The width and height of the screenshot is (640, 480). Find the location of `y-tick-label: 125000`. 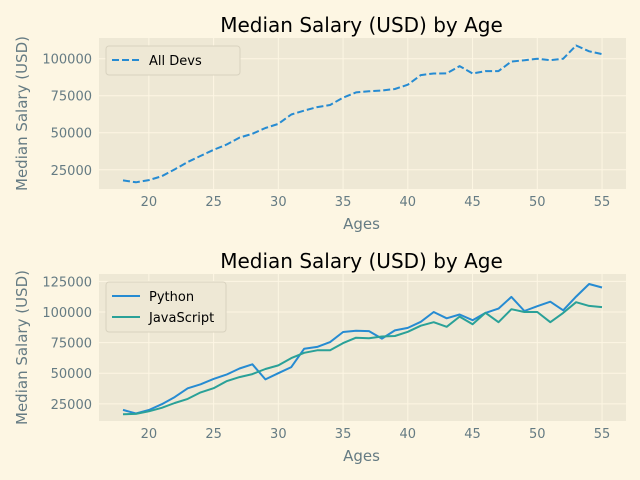

y-tick-label: 125000 is located at coordinates (67, 282).